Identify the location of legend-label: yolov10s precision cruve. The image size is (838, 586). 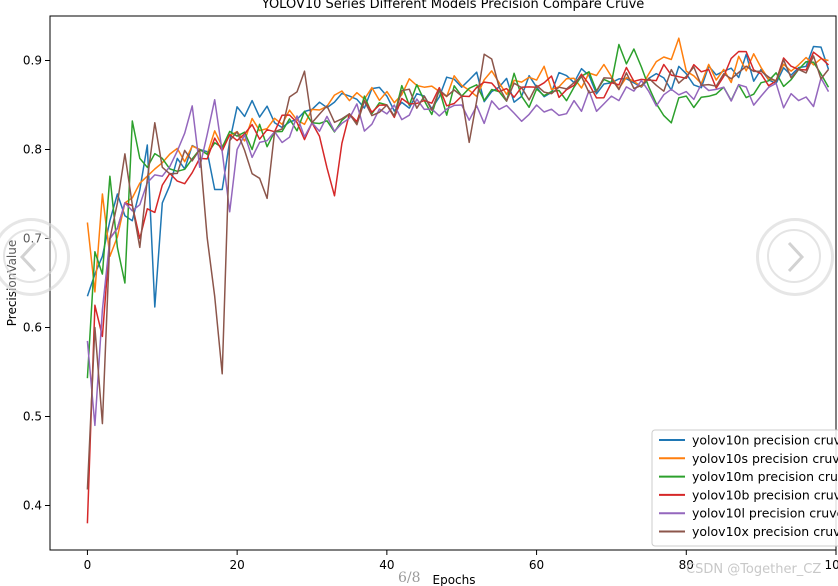
(765, 458).